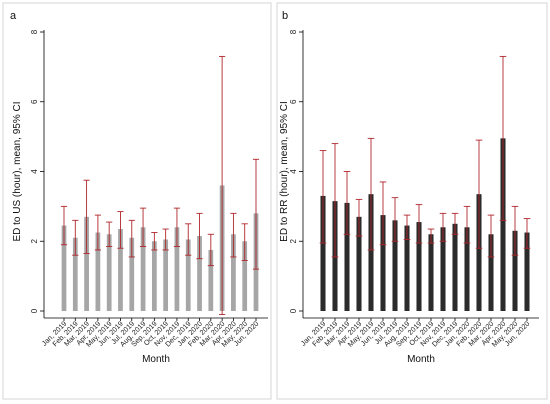 The height and width of the screenshot is (404, 550). What do you see at coordinates (17, 171) in the screenshot?
I see `y-axis-title: ED to US (hour), mean, 95% CI` at bounding box center [17, 171].